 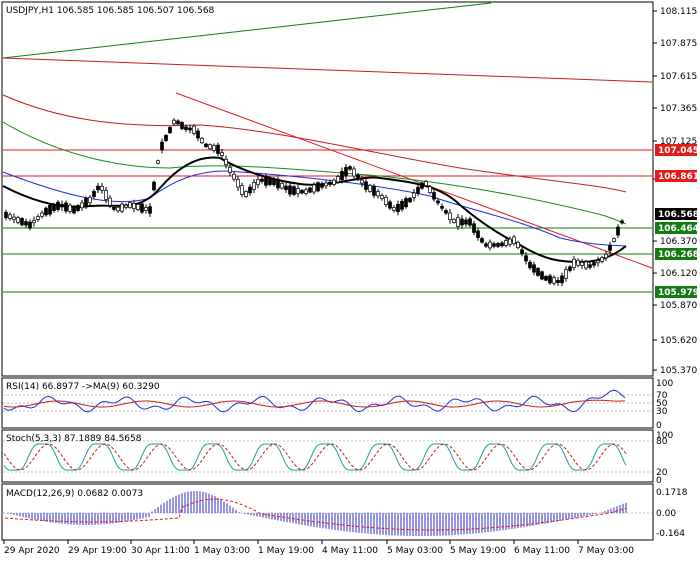 I want to click on time-tick-label: 30 Apr 11:00, so click(x=160, y=551).